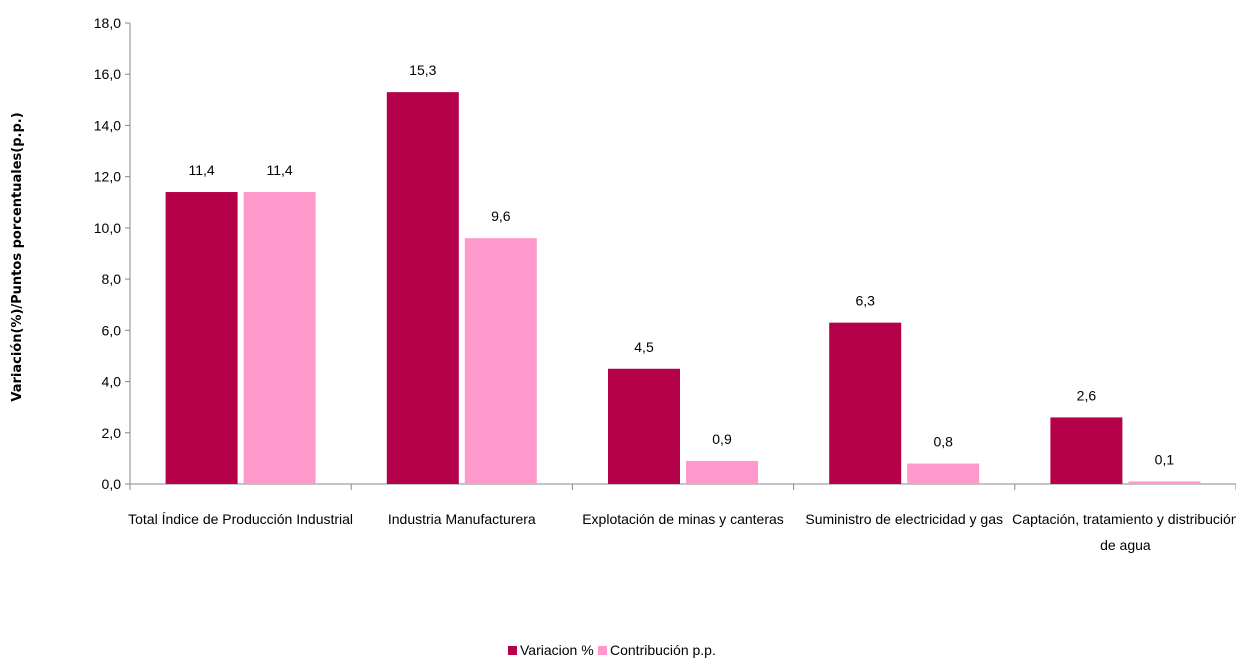 The width and height of the screenshot is (1236, 663). I want to click on data-label: 0,1, so click(1165, 459).